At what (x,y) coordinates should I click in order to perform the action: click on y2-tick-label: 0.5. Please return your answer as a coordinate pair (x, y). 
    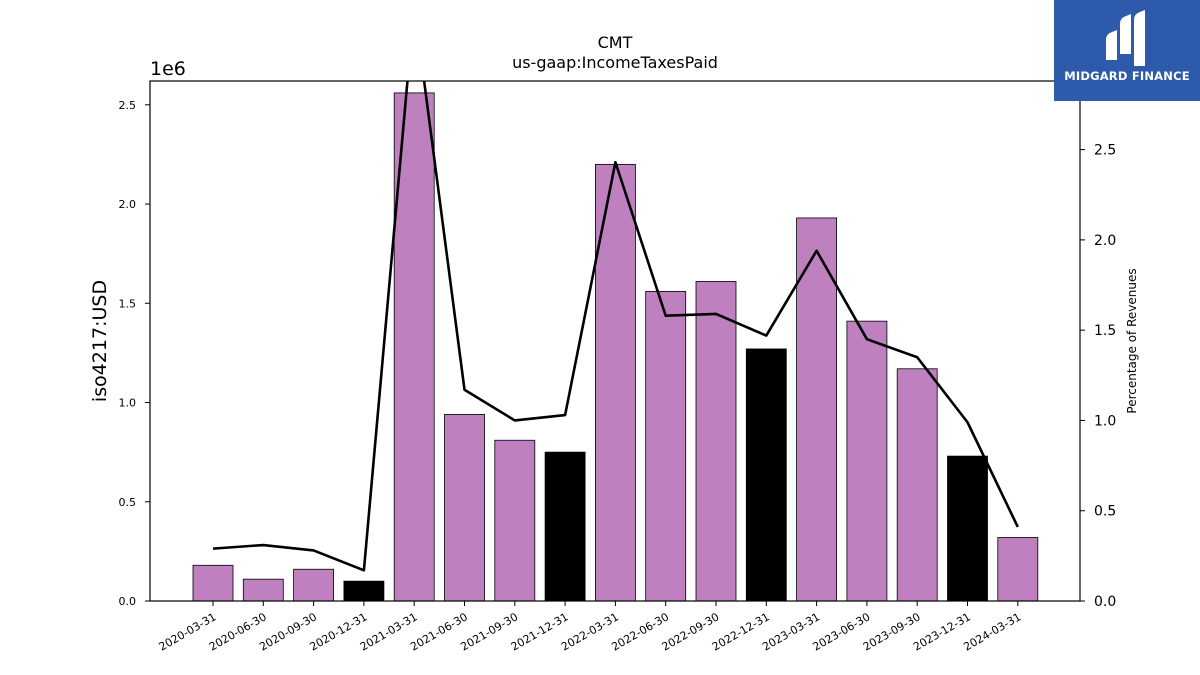
    Looking at the image, I should click on (1105, 512).